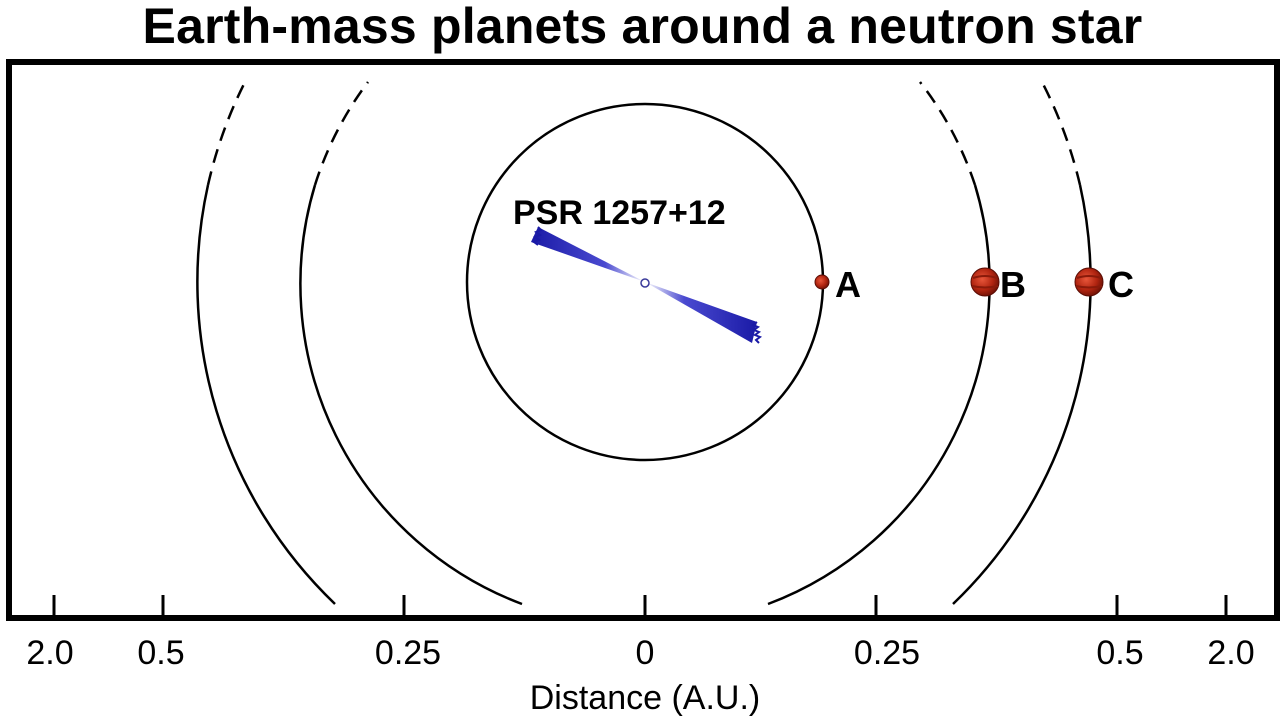  What do you see at coordinates (879, 395) in the screenshot?
I see `orbit-b-right` at bounding box center [879, 395].